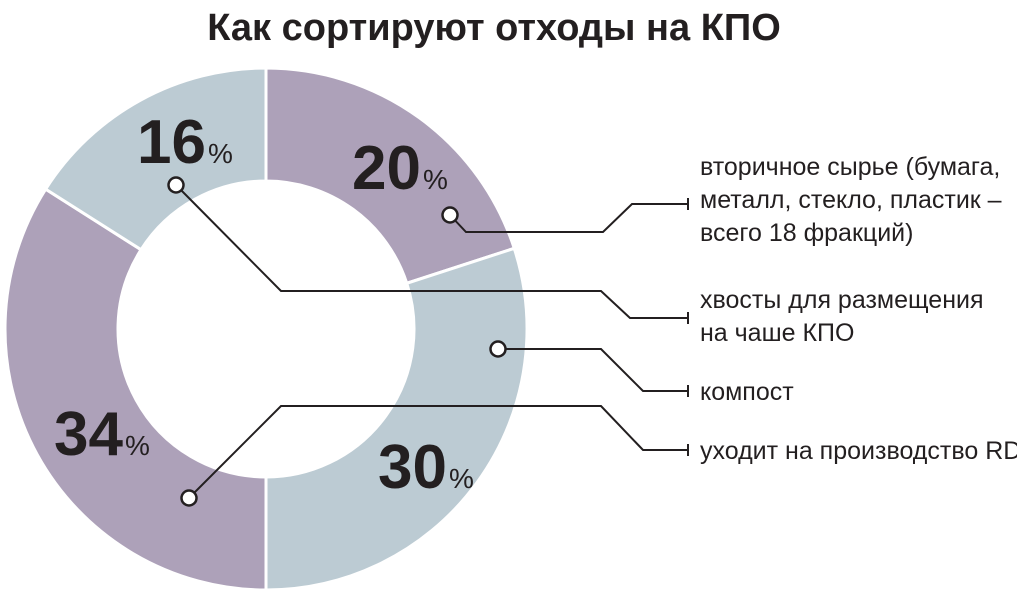 The image size is (1017, 594). I want to click on legend-entry-20-line-1: вторичное сырье (бумага,, so click(850, 167).